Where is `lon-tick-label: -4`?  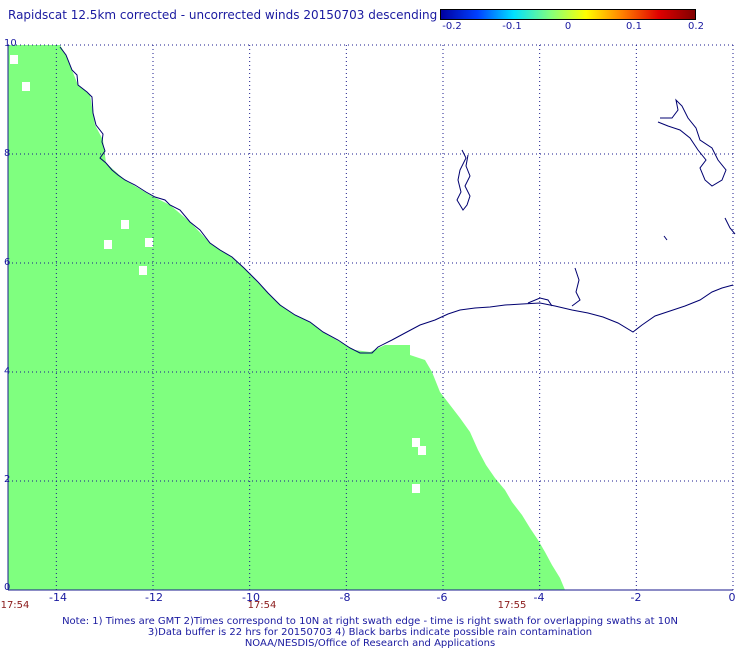 lon-tick-label: -4 is located at coordinates (539, 597).